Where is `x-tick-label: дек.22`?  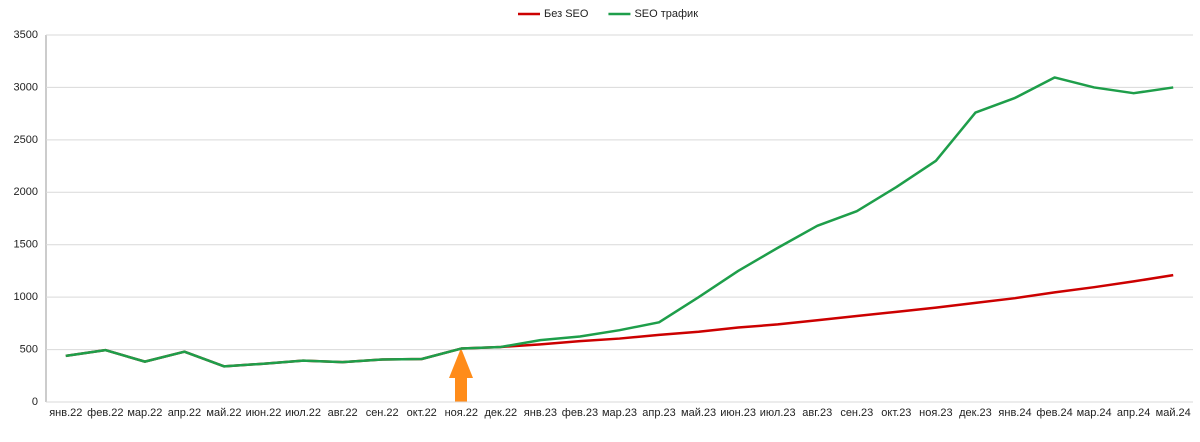
x-tick-label: дек.22 is located at coordinates (501, 413).